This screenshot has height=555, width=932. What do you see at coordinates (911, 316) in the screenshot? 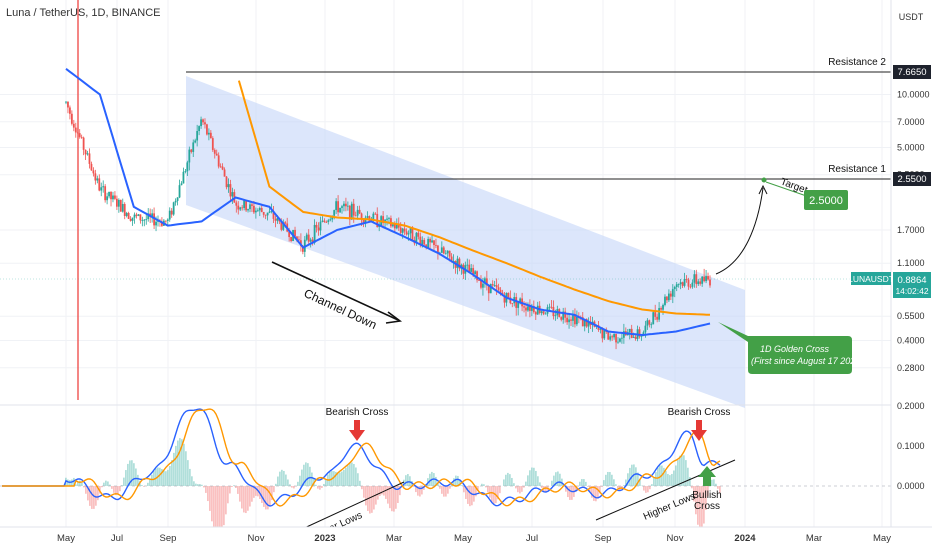
I see `price-tick-label: 0.5500` at bounding box center [911, 316].